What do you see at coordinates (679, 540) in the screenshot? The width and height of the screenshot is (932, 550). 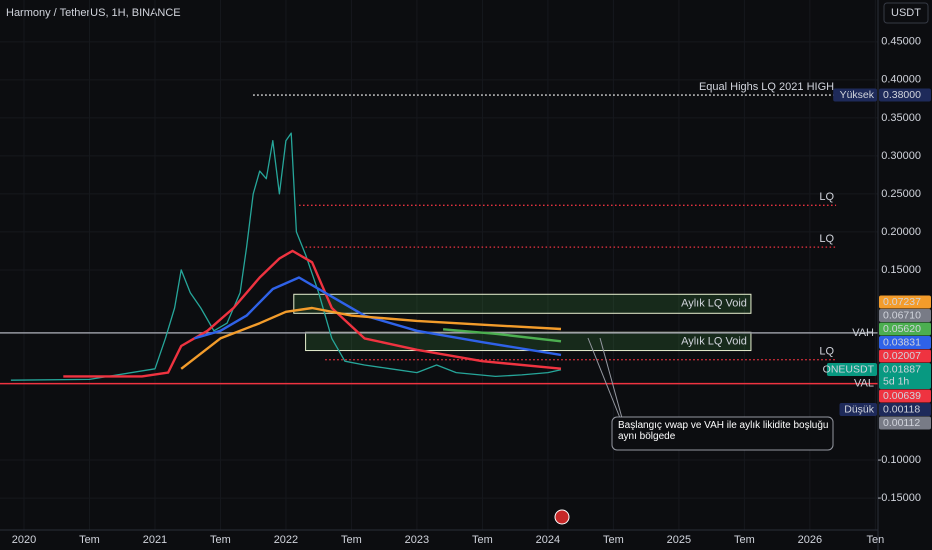 I see `x-tick-label: 2025` at bounding box center [679, 540].